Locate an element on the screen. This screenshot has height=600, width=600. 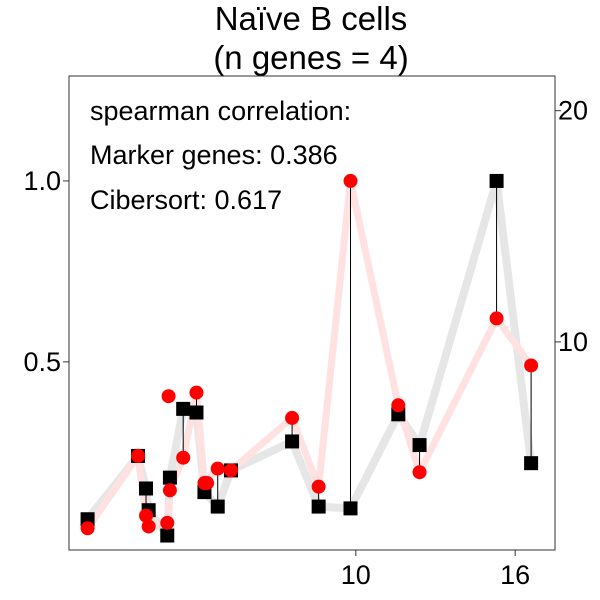
x-axis-tick-label: 16 is located at coordinates (515, 575).